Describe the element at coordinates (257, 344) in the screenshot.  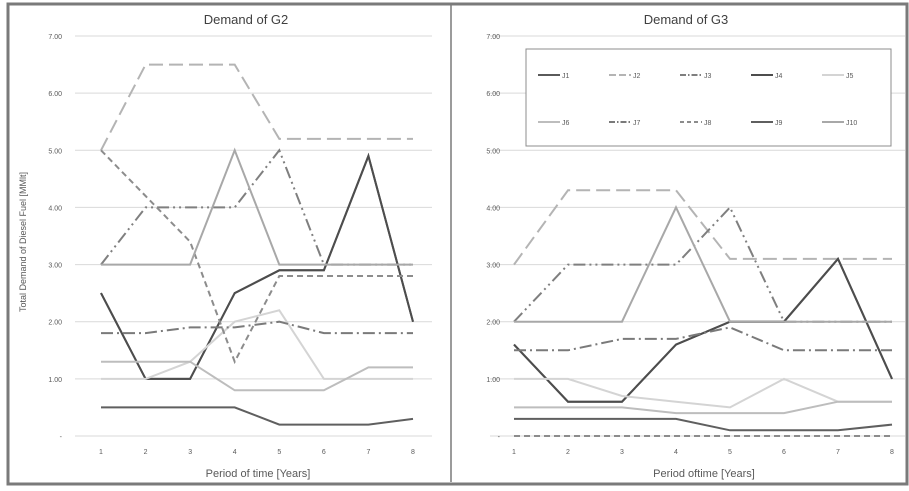
I see `series-line-g2-j5` at that location.